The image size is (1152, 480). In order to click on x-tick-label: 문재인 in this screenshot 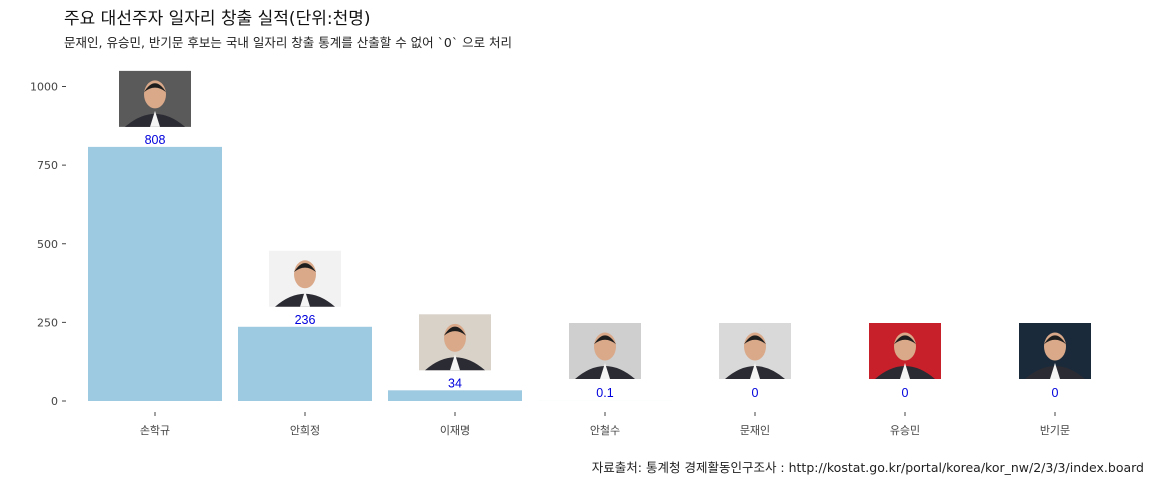, I will do `click(755, 430)`.